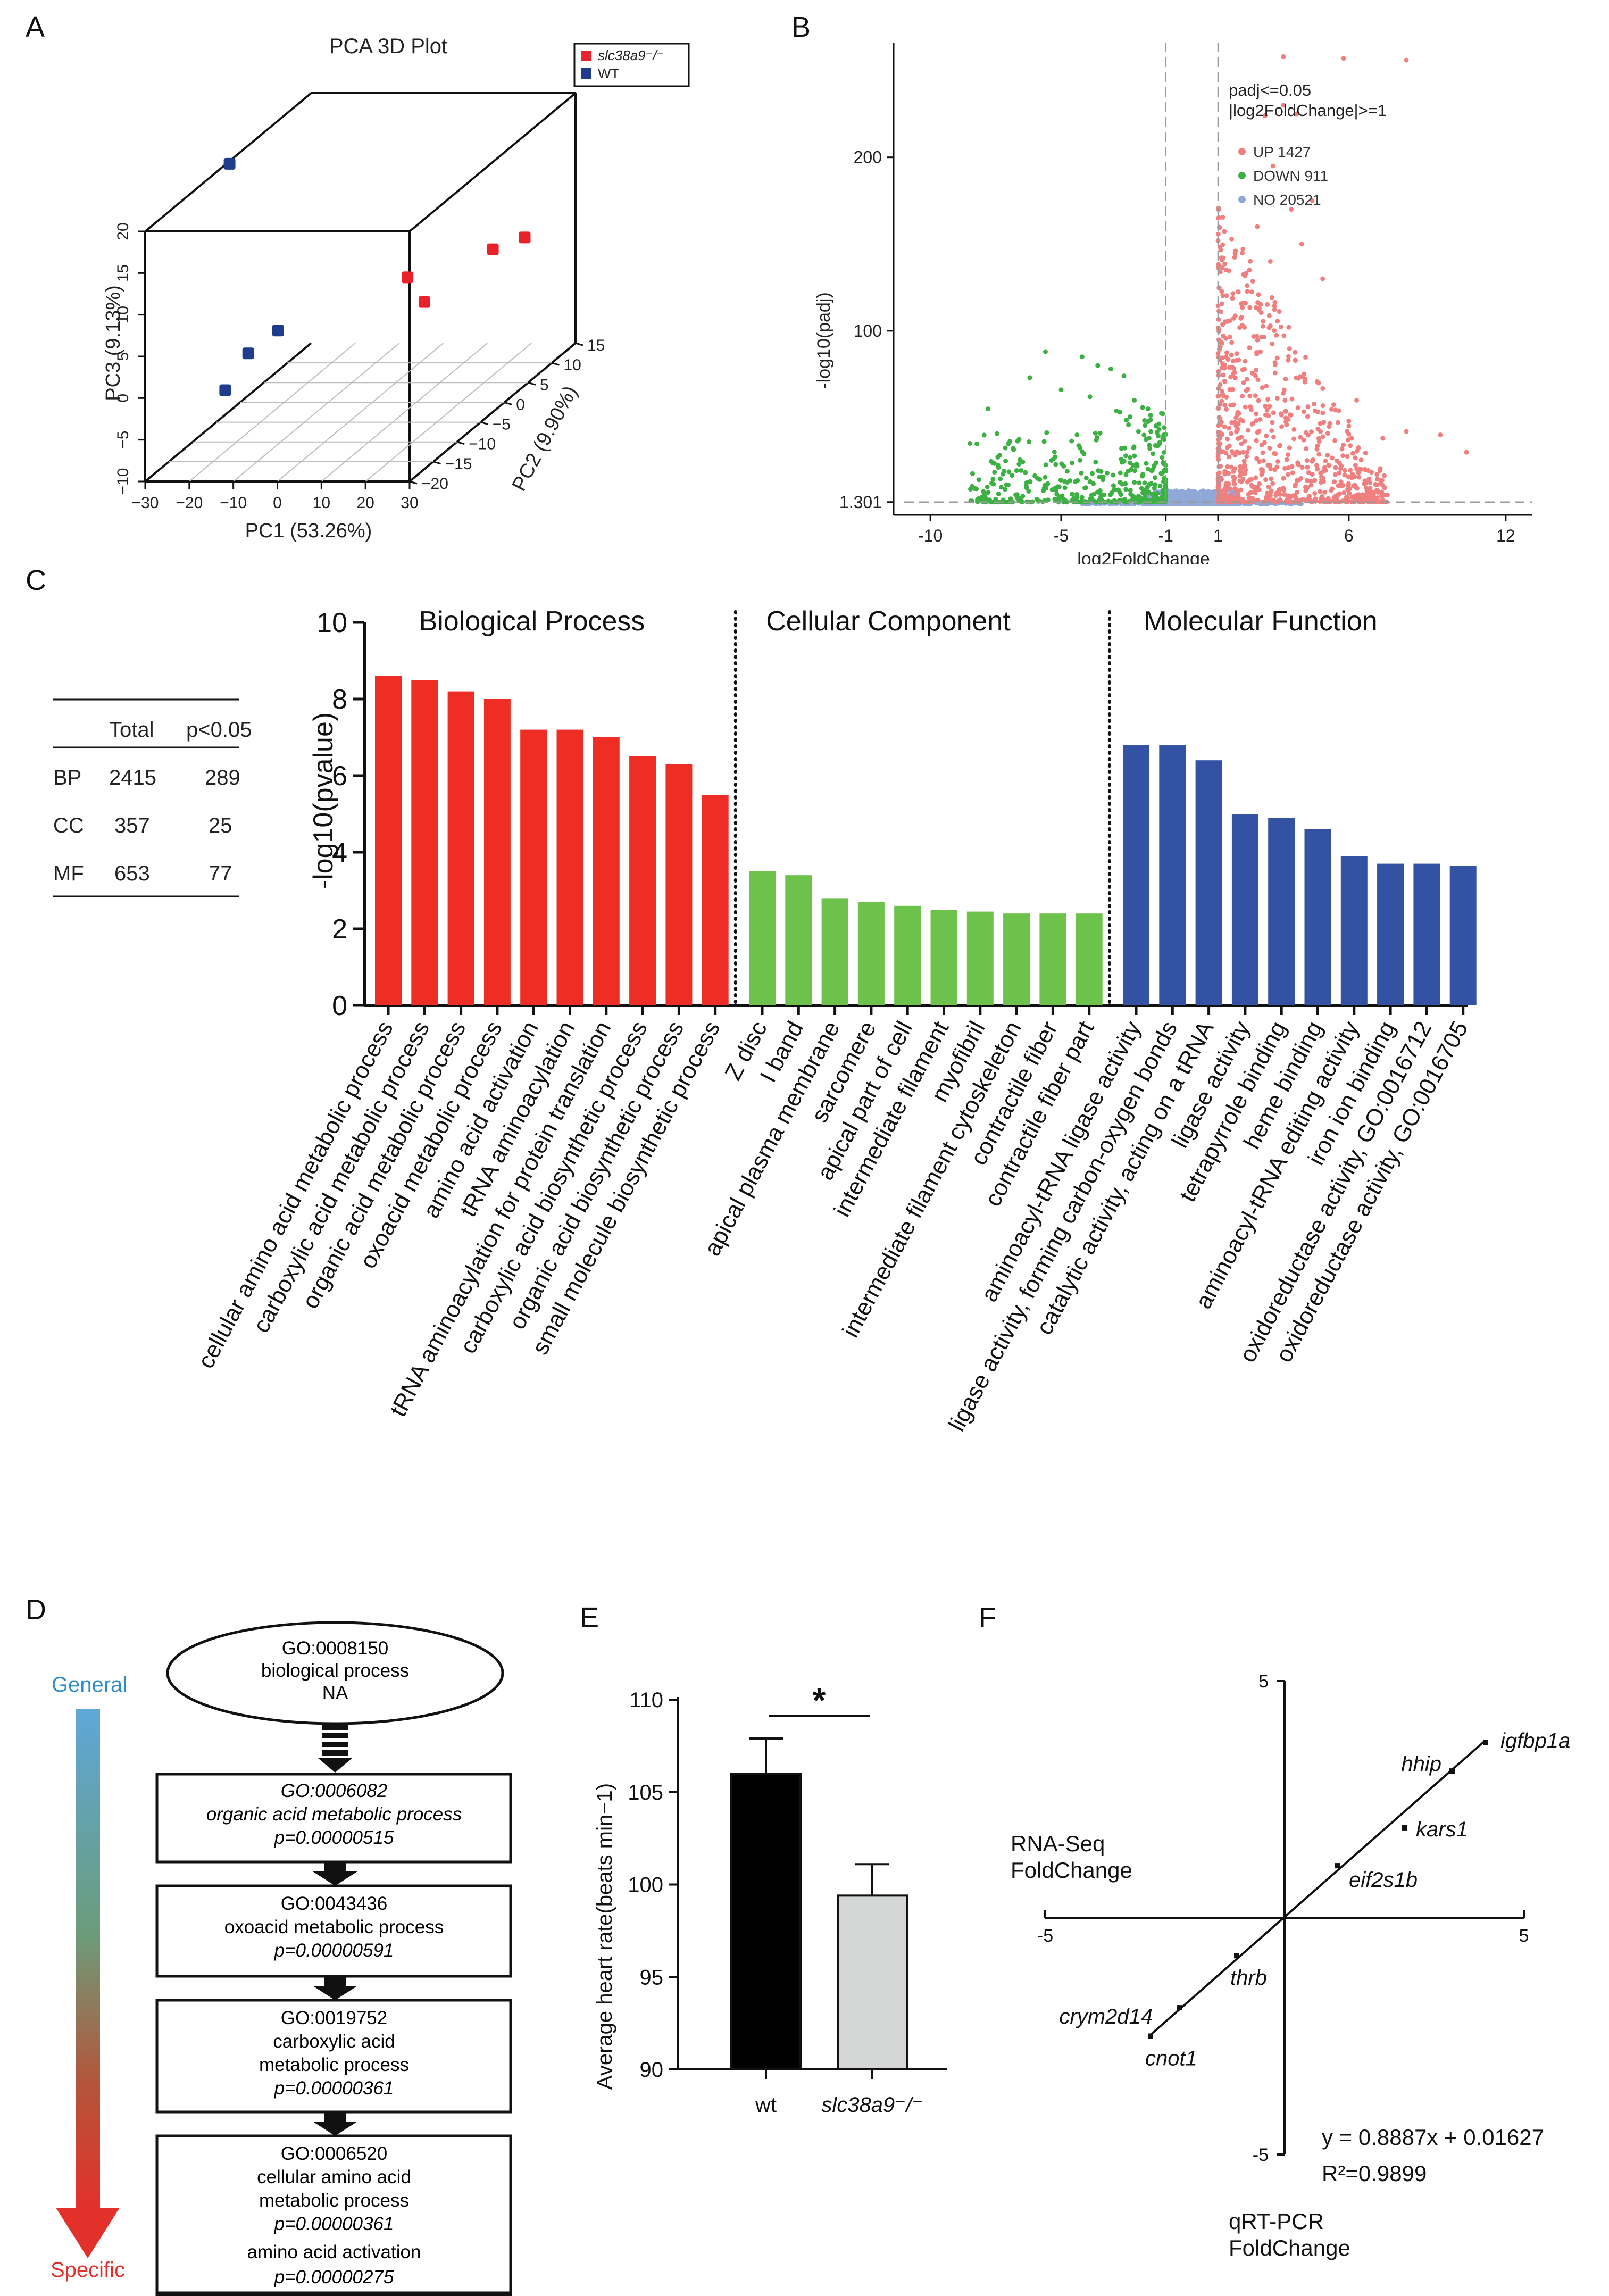 Image resolution: width=1609 pixels, height=2296 pixels. Describe the element at coordinates (132, 777) in the screenshot. I see `table-row-bp-total: 2415` at that location.